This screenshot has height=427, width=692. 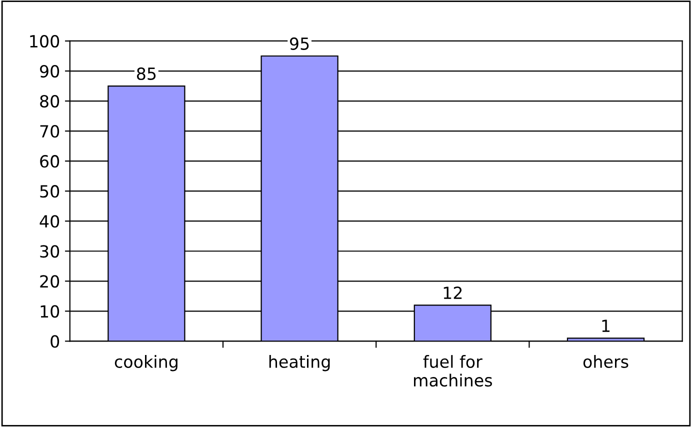 What do you see at coordinates (146, 363) in the screenshot?
I see `x-tick-label: cooking` at bounding box center [146, 363].